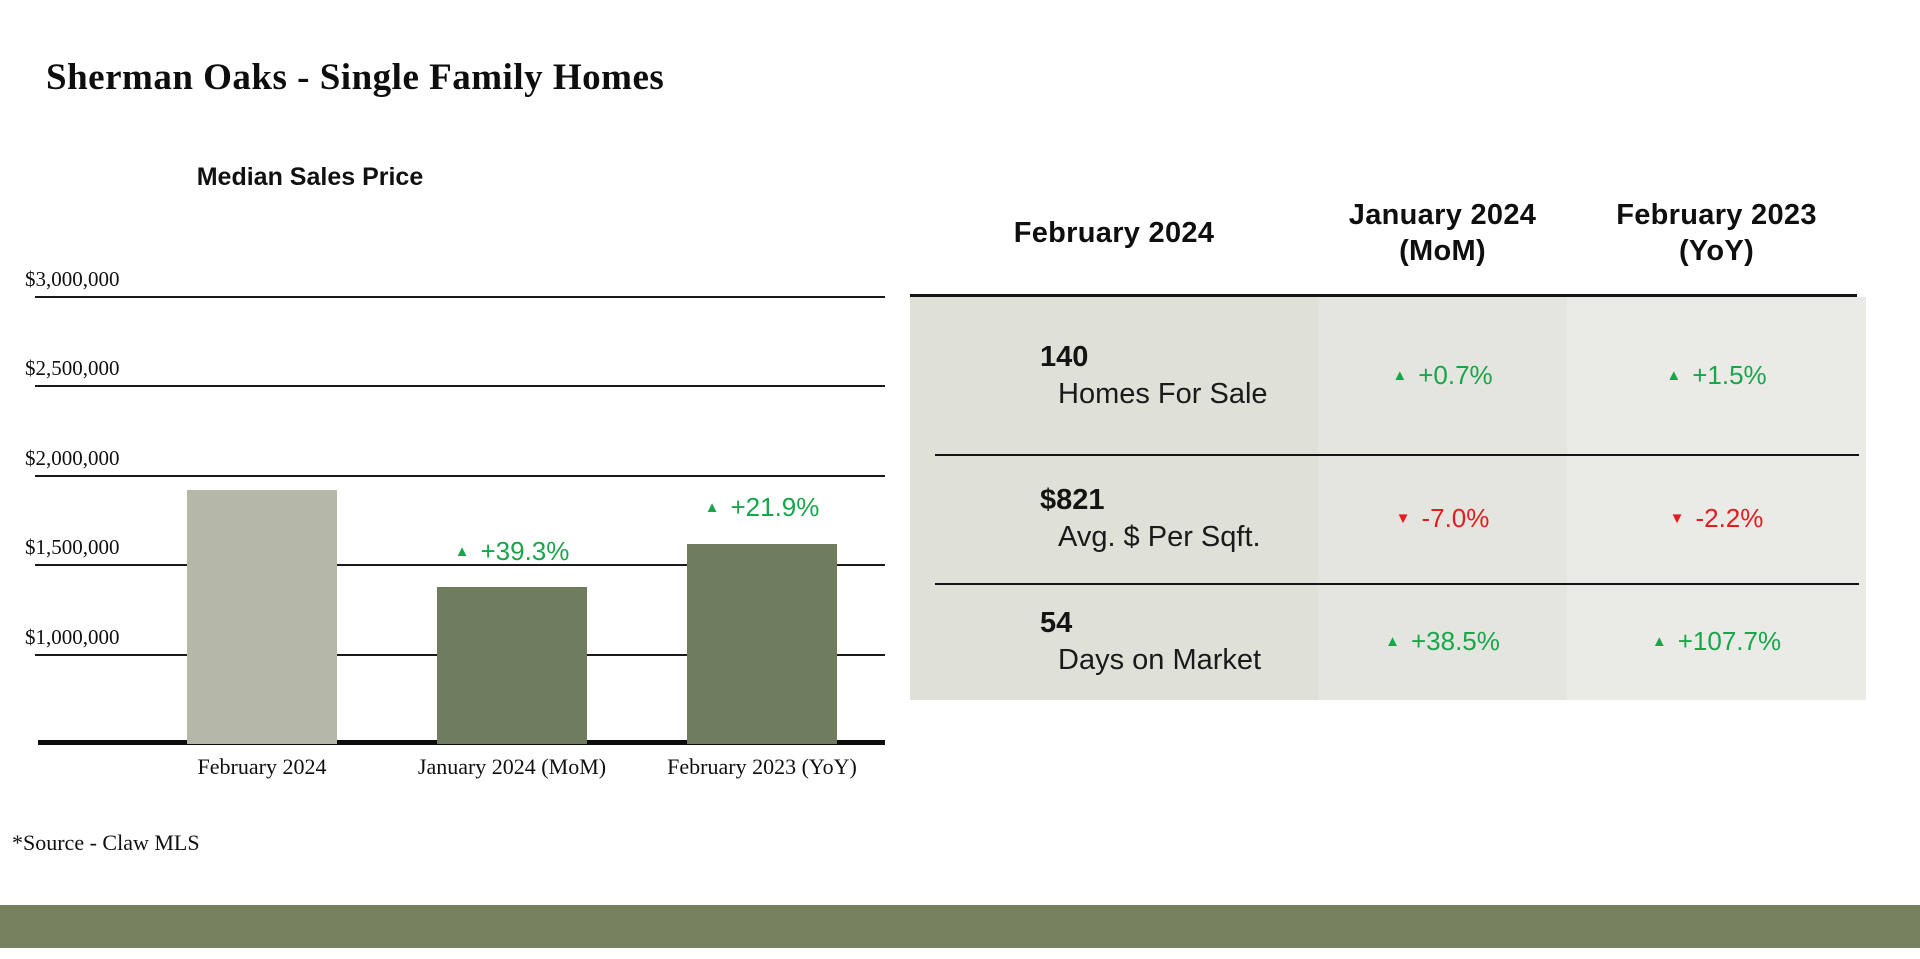 The width and height of the screenshot is (1920, 959). I want to click on table-row-namecell: 54 Days on Market, so click(1114, 641).